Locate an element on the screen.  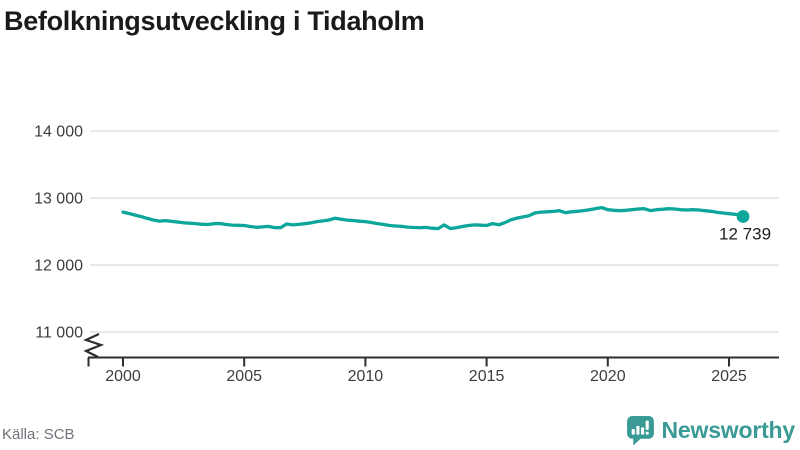
speech-bubble-shape is located at coordinates (640, 431).